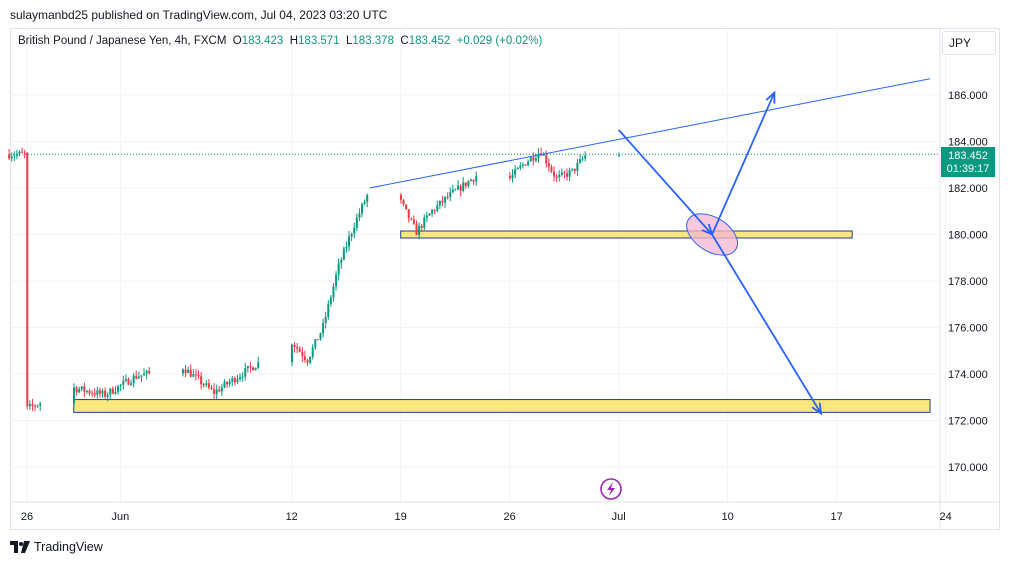  Describe the element at coordinates (237, 41) in the screenshot. I see `ohlc-open-label: O` at that location.